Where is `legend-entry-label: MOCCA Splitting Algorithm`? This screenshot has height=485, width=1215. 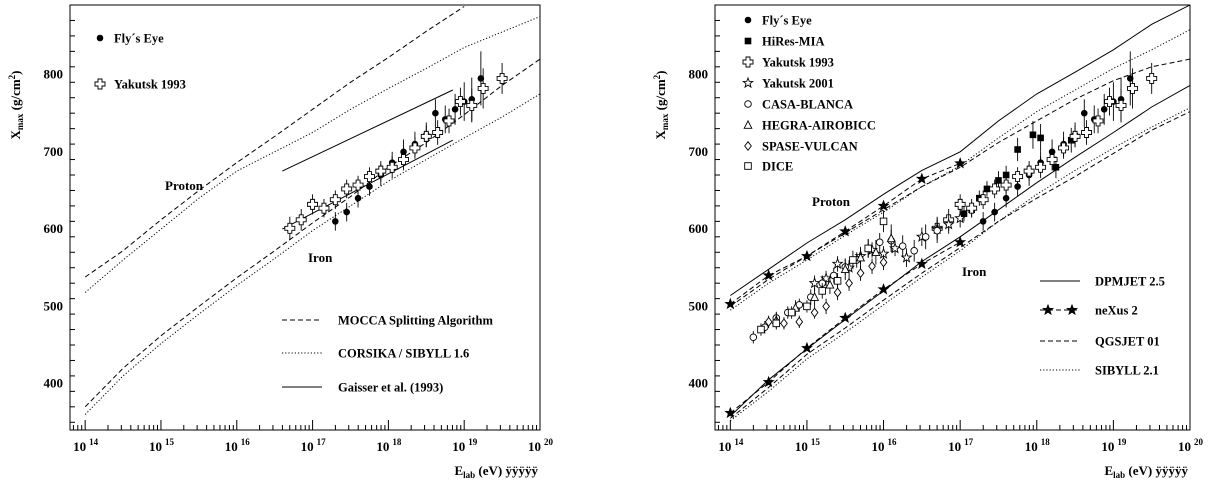 legend-entry-label: MOCCA Splitting Algorithm is located at coordinates (415, 321).